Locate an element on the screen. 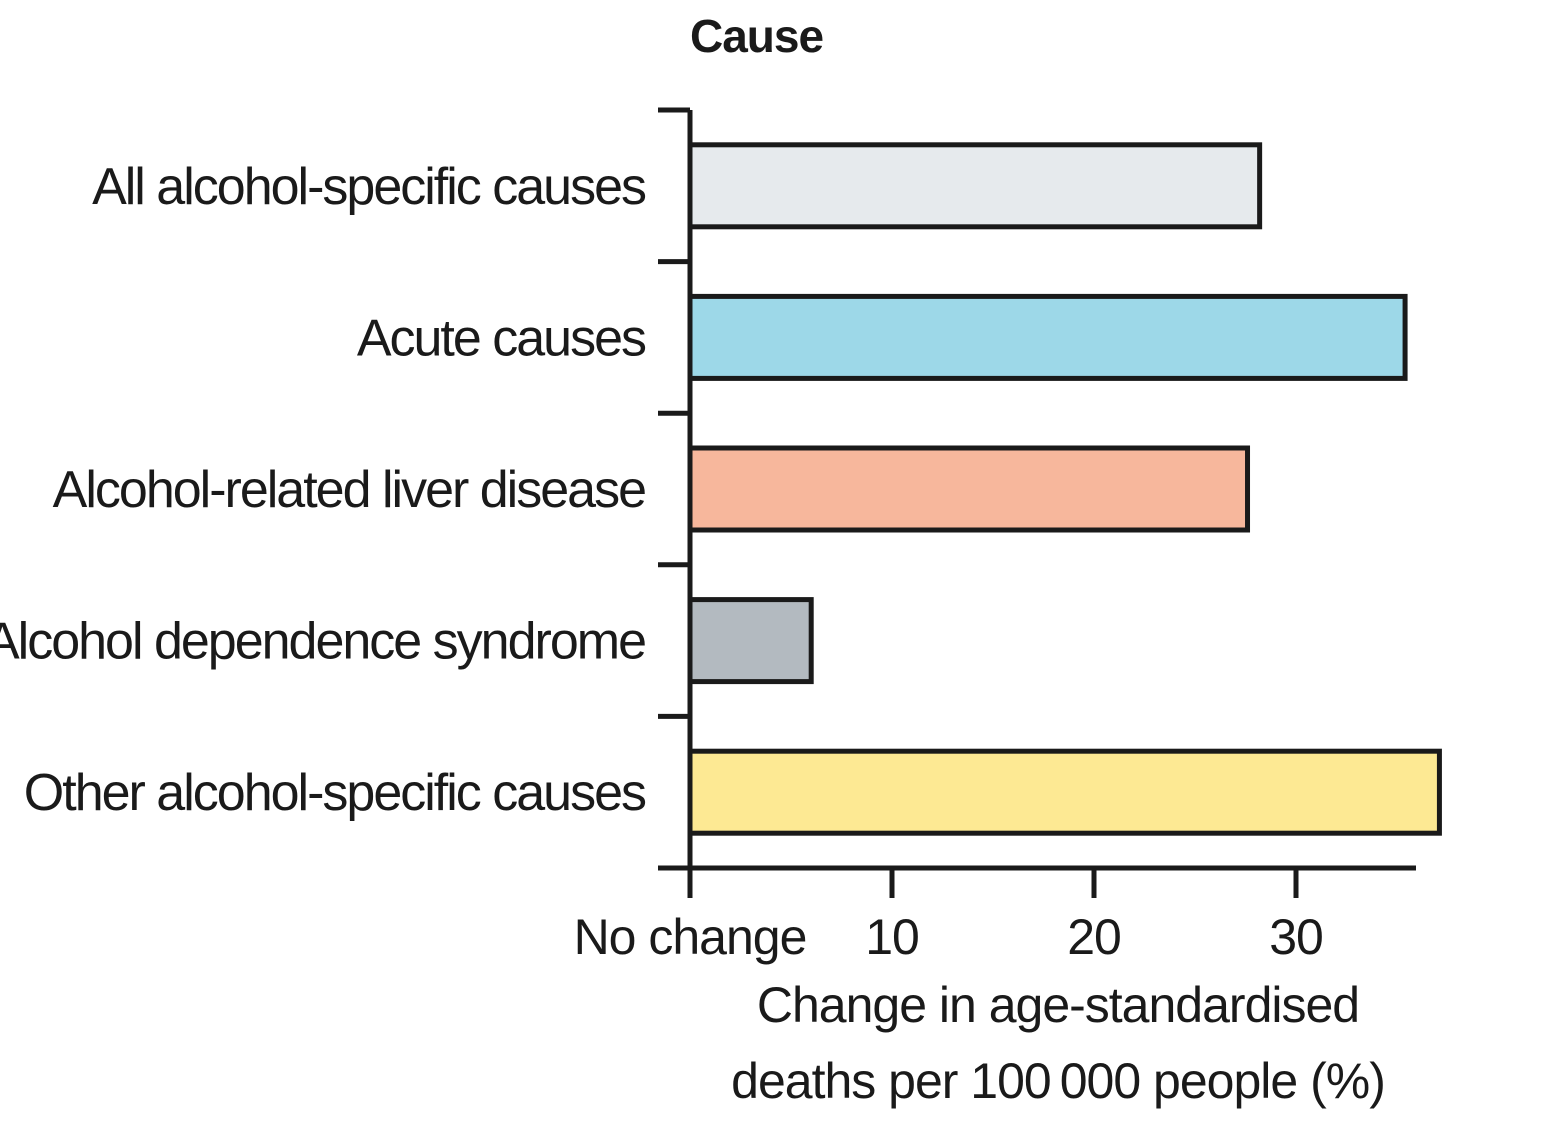 Image resolution: width=1558 pixels, height=1125 pixels. x-axis-title-line-1: Change in age-standardised is located at coordinates (1058, 1005).